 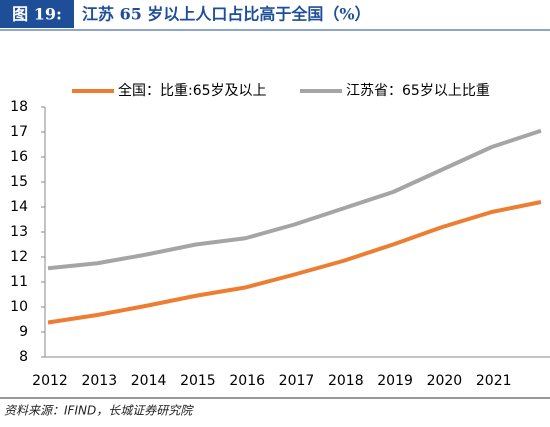 What do you see at coordinates (192, 90) in the screenshot?
I see `legend-label: 全国：比重:65岁及以上` at bounding box center [192, 90].